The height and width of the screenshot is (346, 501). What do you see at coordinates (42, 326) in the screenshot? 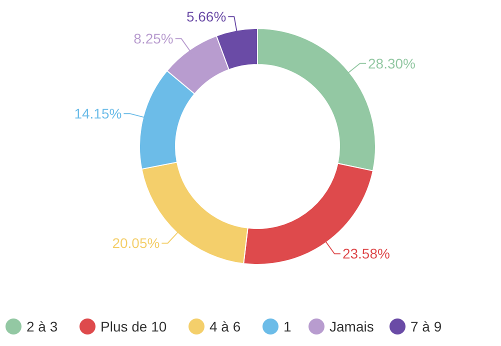
I see `legend-label: 2 à 3` at bounding box center [42, 326].